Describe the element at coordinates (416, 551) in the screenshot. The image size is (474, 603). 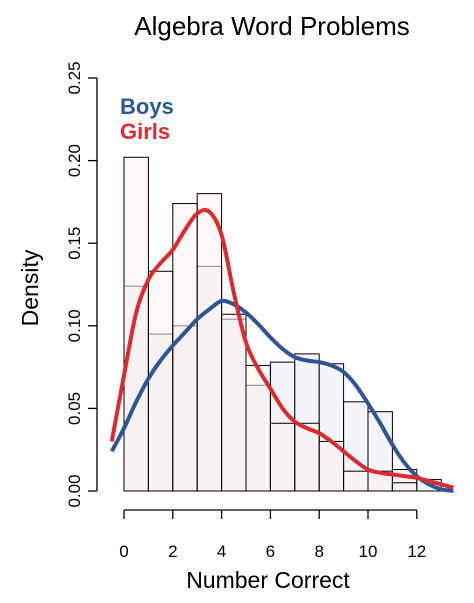
I see `x-tick-label: 12` at that location.